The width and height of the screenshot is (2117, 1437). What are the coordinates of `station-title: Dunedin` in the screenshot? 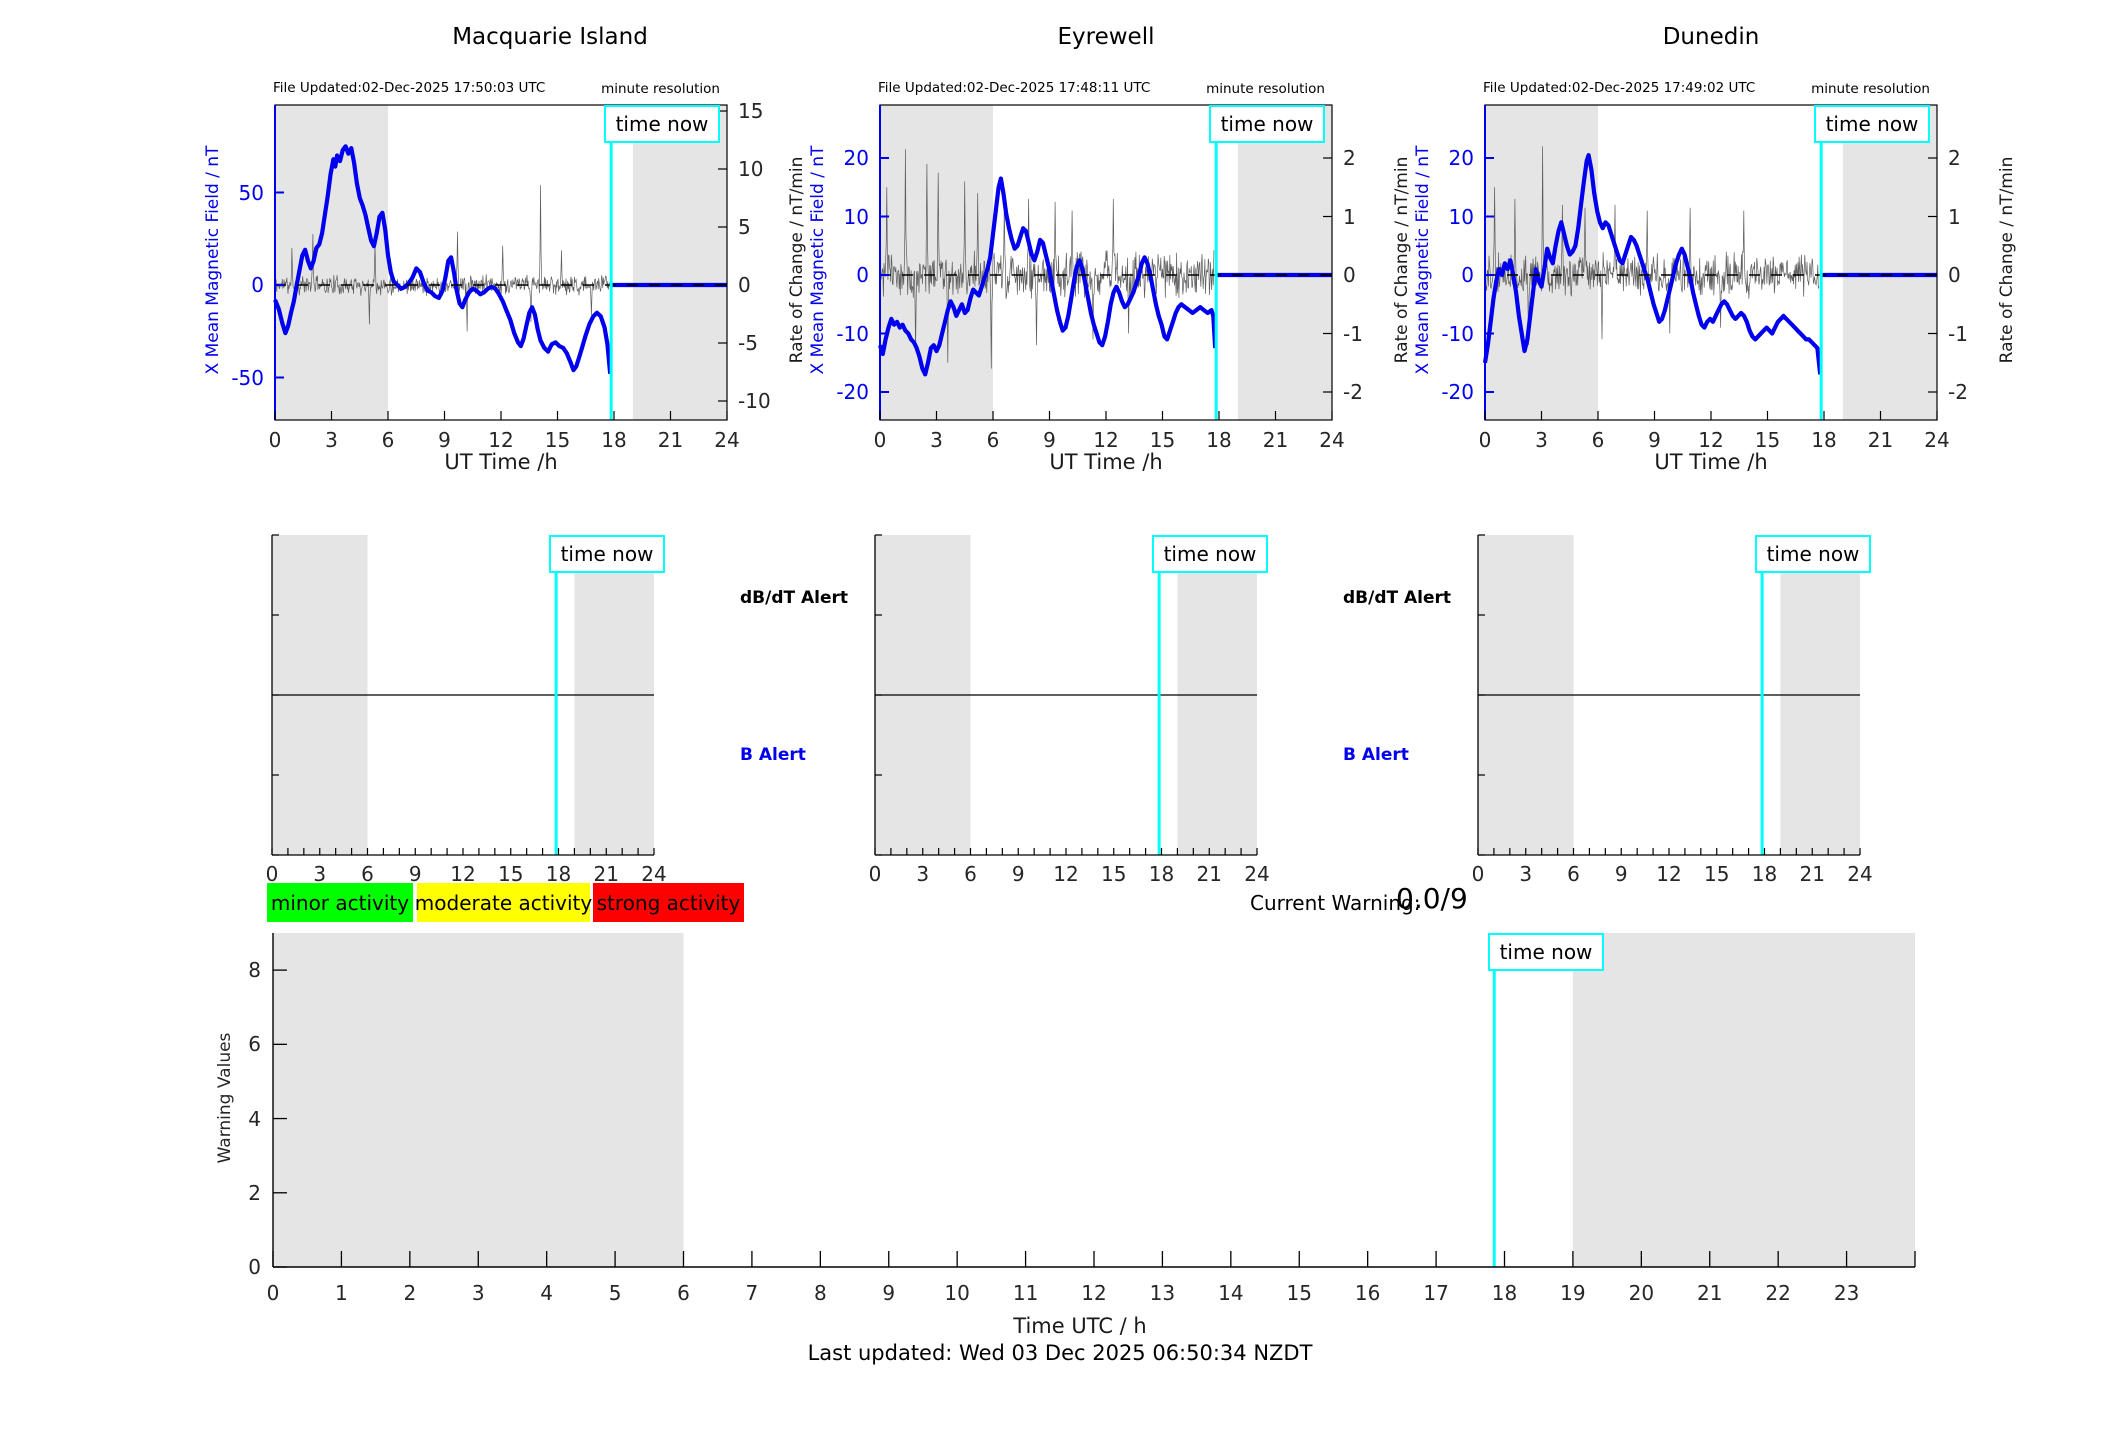 It's located at (1711, 37).